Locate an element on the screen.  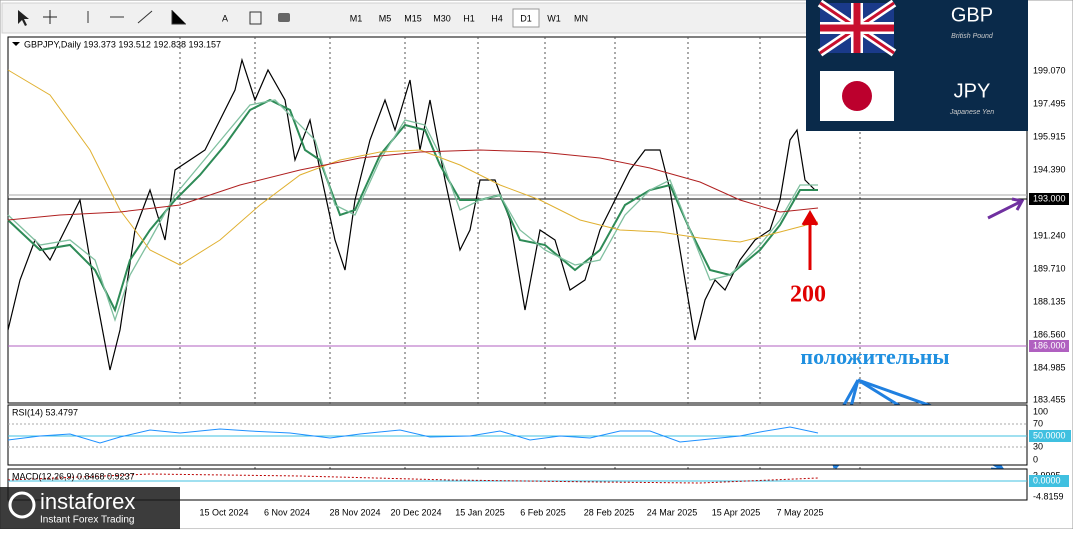
price-label: 188.135 is located at coordinates (1049, 301).